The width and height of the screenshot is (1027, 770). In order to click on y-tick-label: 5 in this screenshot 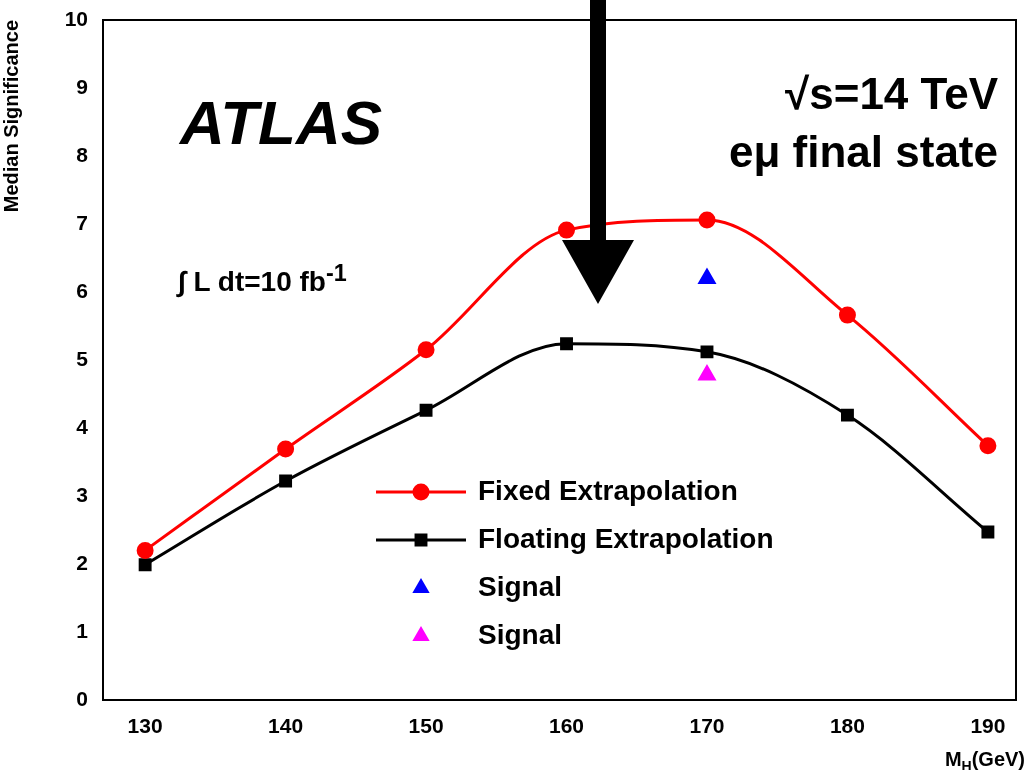, I will do `click(82, 358)`.